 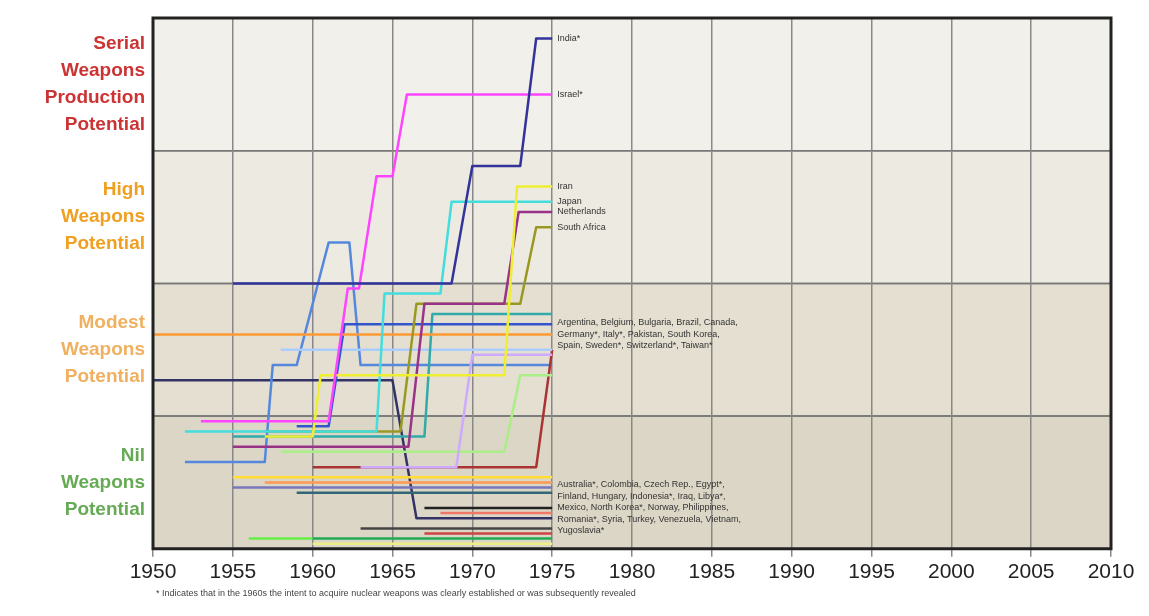 I want to click on series-label: Japan, so click(x=569, y=201).